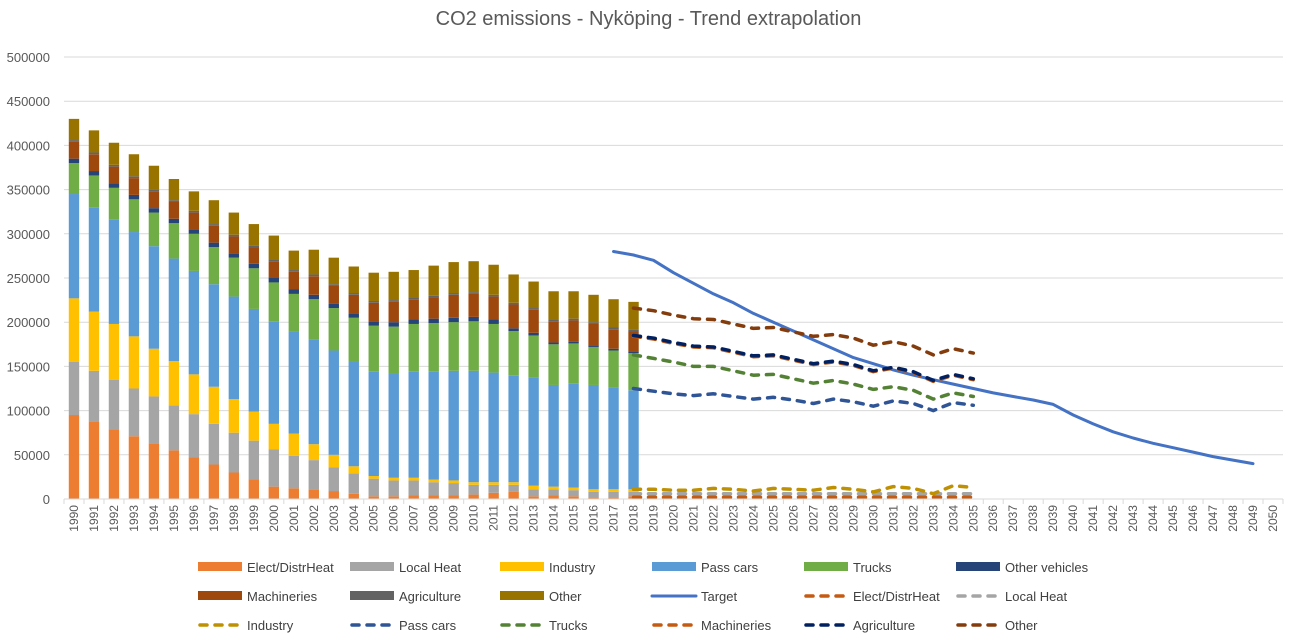 This screenshot has width=1297, height=644. Describe the element at coordinates (873, 518) in the screenshot. I see `x-tick-label: 2030` at that location.